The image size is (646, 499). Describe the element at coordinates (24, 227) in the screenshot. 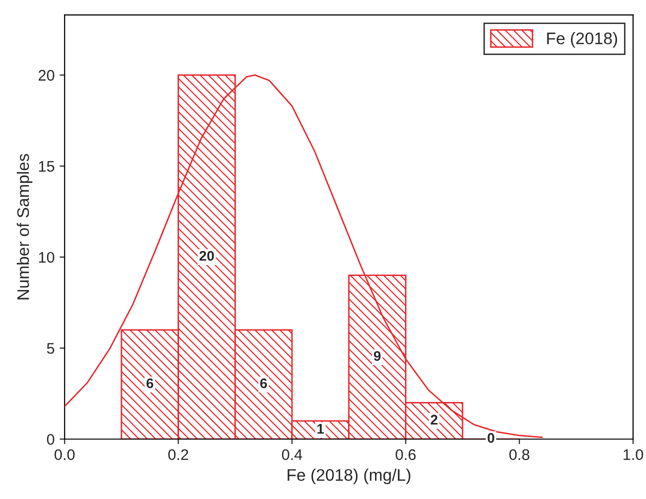

I see `y-axis-title: Number of Samples` at that location.